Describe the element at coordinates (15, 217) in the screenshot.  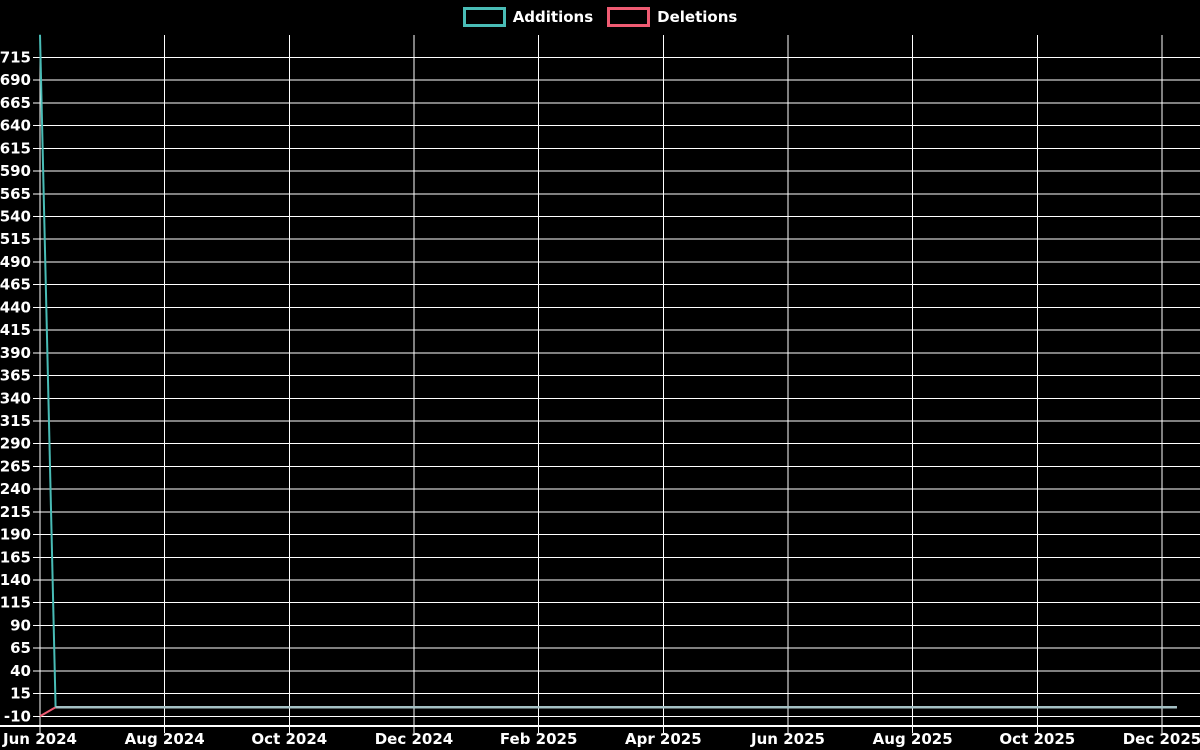
I see `y-tick-label: 540` at that location.